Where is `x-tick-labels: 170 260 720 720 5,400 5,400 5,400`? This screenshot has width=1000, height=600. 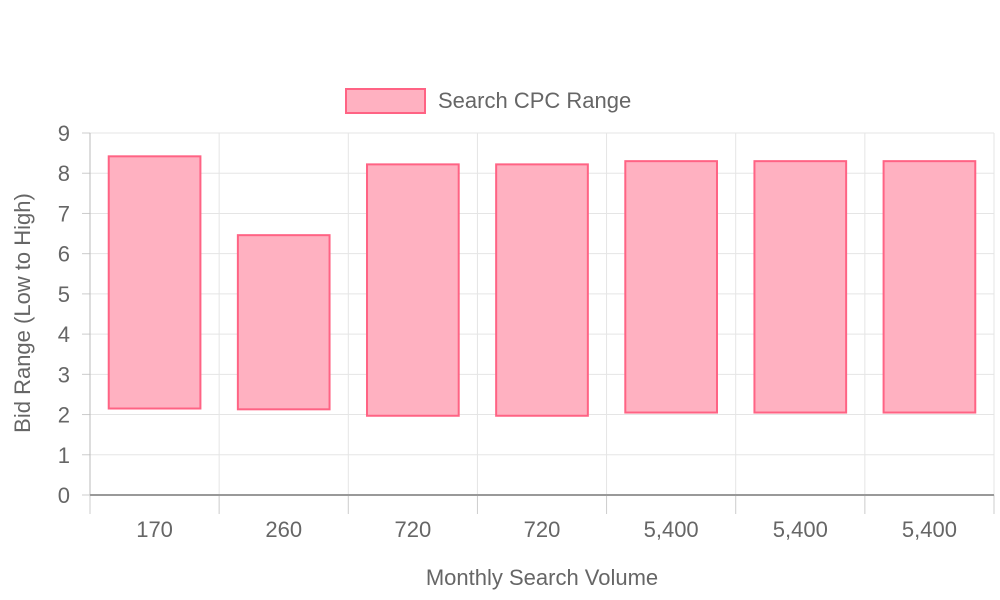 x-tick-labels: 170 260 720 720 5,400 5,400 5,400 is located at coordinates (546, 529).